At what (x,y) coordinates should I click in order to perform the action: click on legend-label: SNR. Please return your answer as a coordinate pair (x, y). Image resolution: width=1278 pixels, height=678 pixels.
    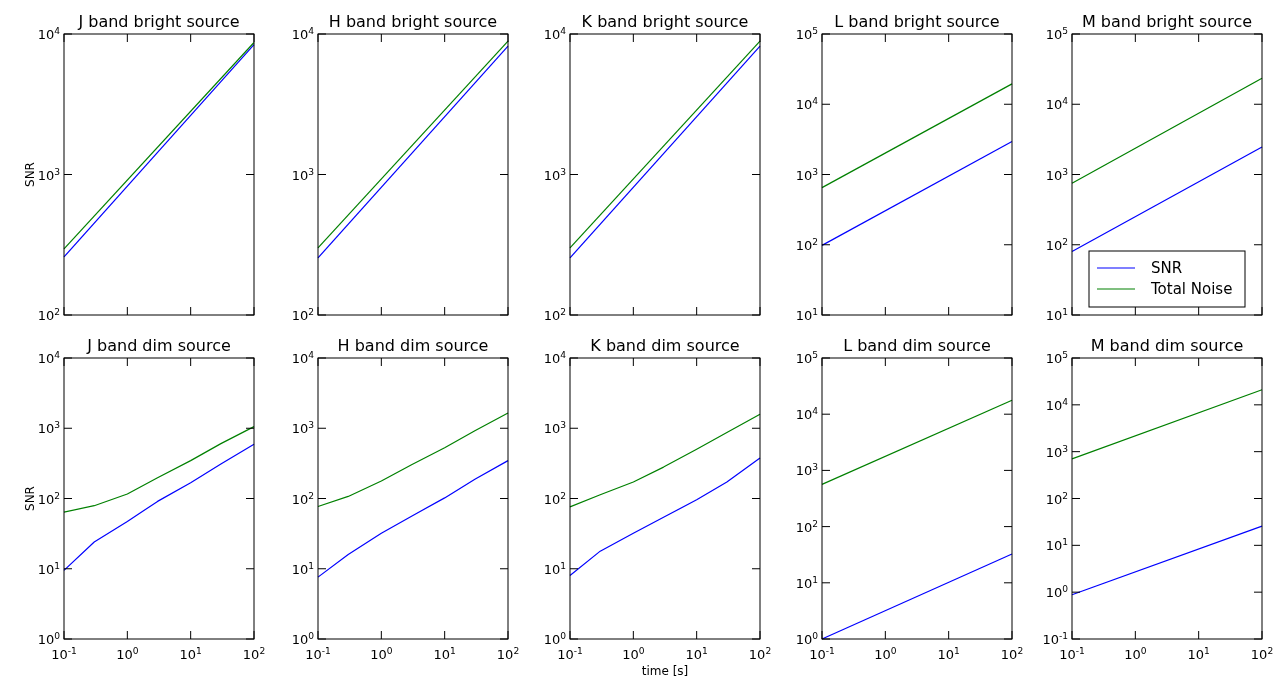
    Looking at the image, I should click on (1167, 268).